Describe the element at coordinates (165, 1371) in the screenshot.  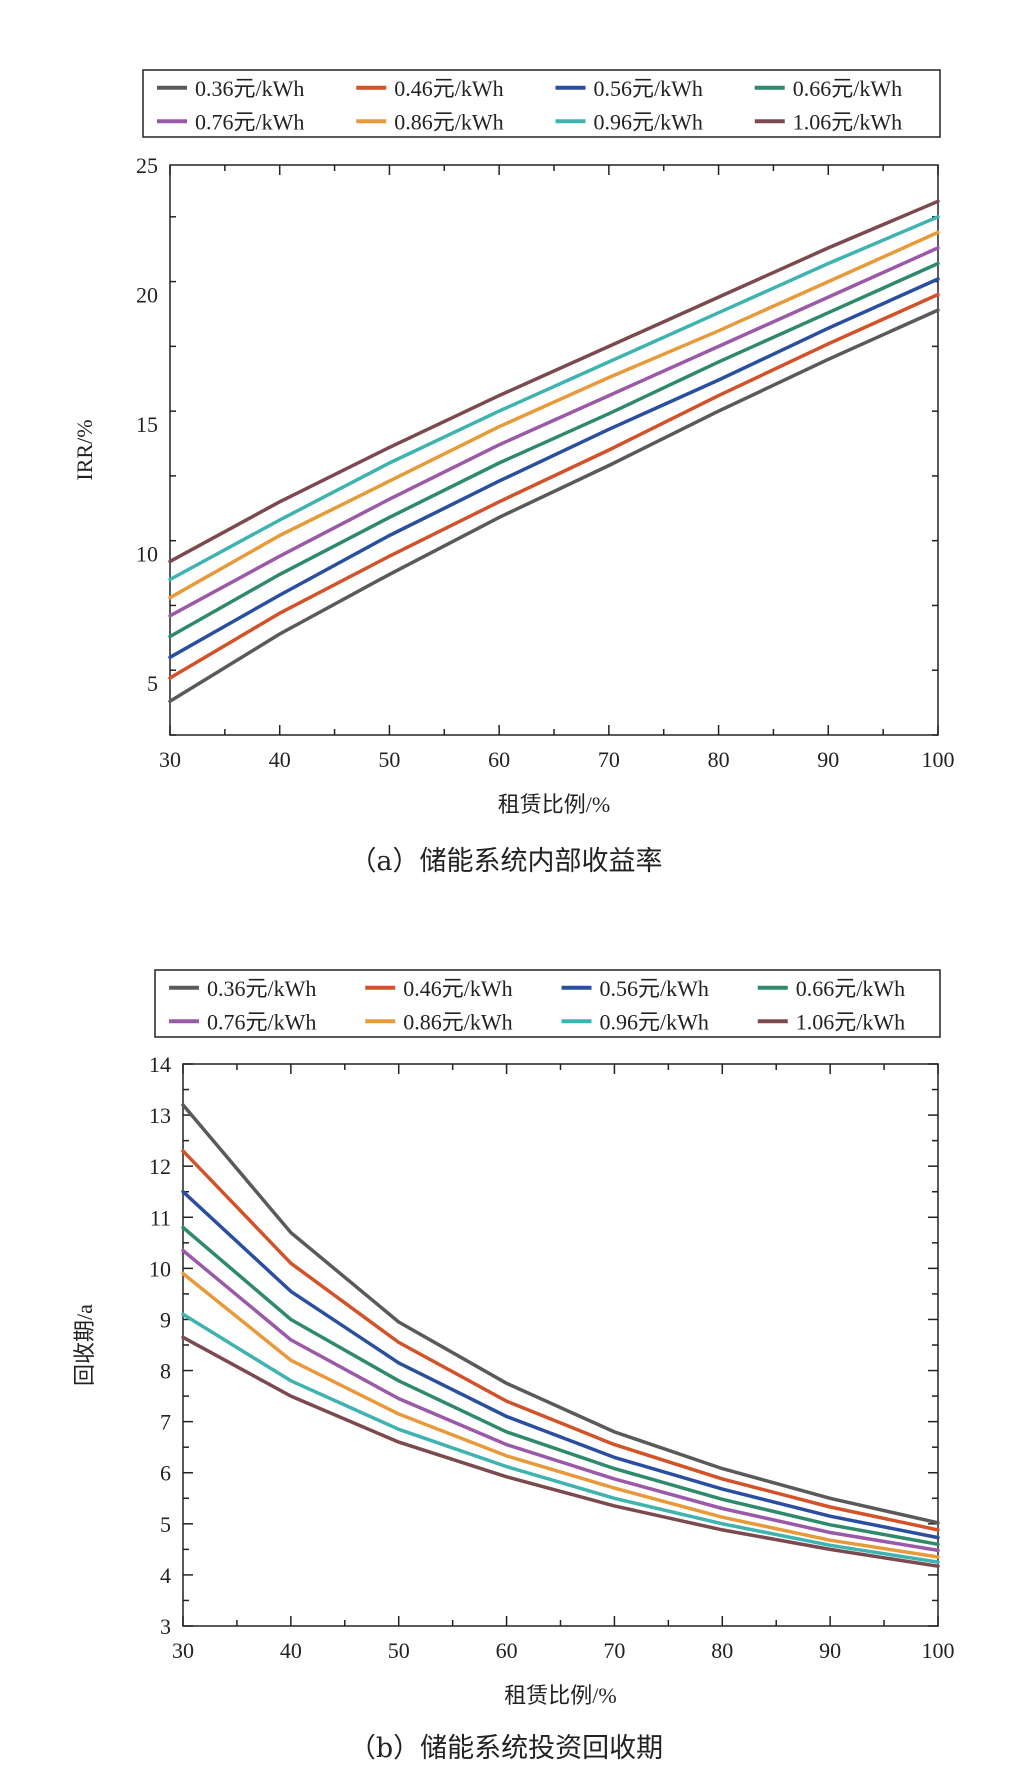
I see `y-tick-label: 8` at that location.